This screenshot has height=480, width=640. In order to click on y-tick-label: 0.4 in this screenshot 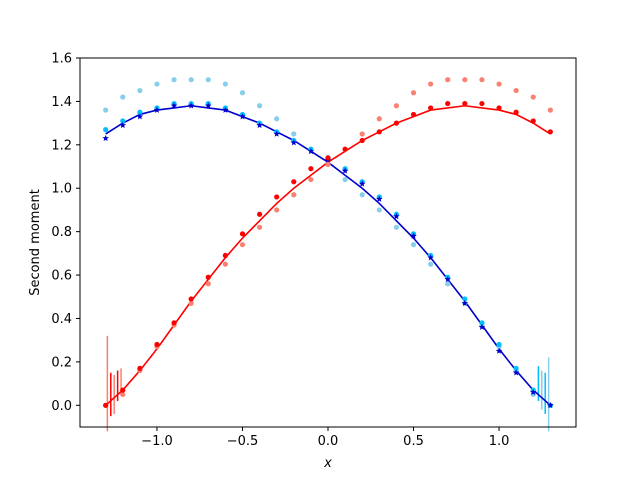, I will do `click(61, 319)`.